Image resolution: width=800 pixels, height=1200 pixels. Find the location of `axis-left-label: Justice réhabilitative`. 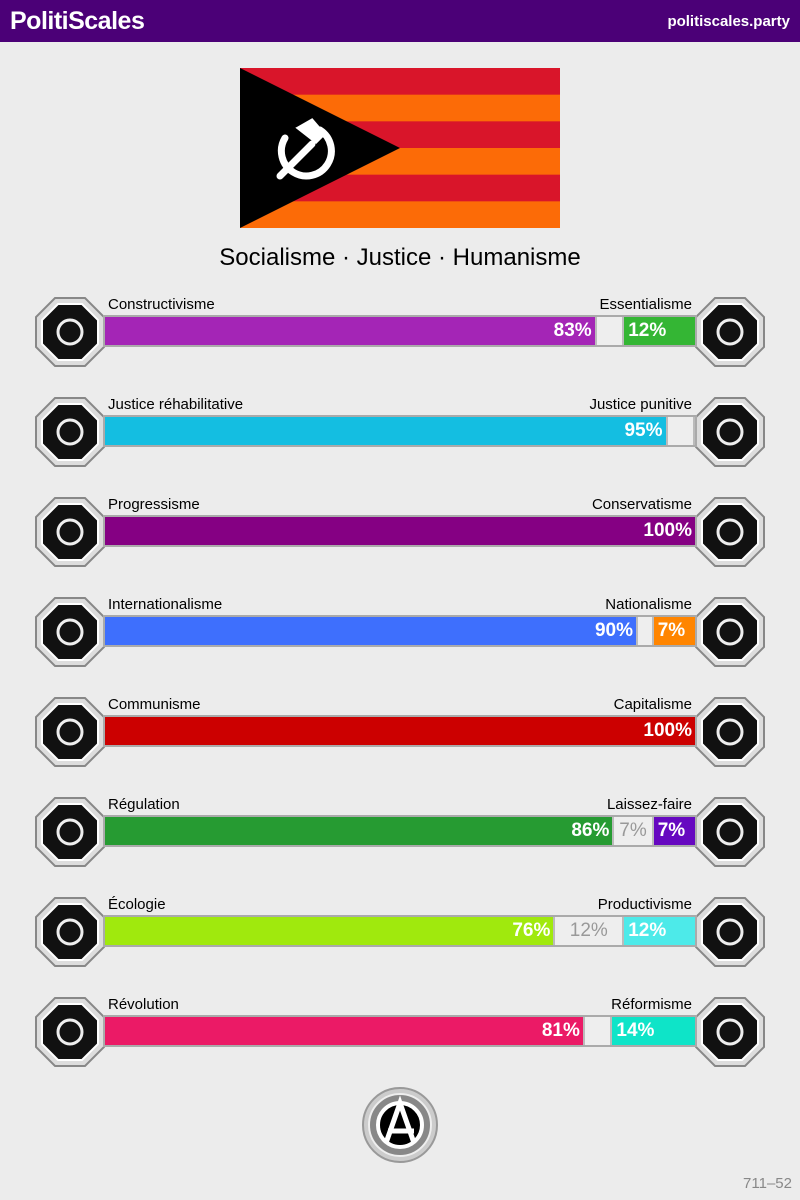

axis-left-label: Justice réhabilitative is located at coordinates (176, 404).